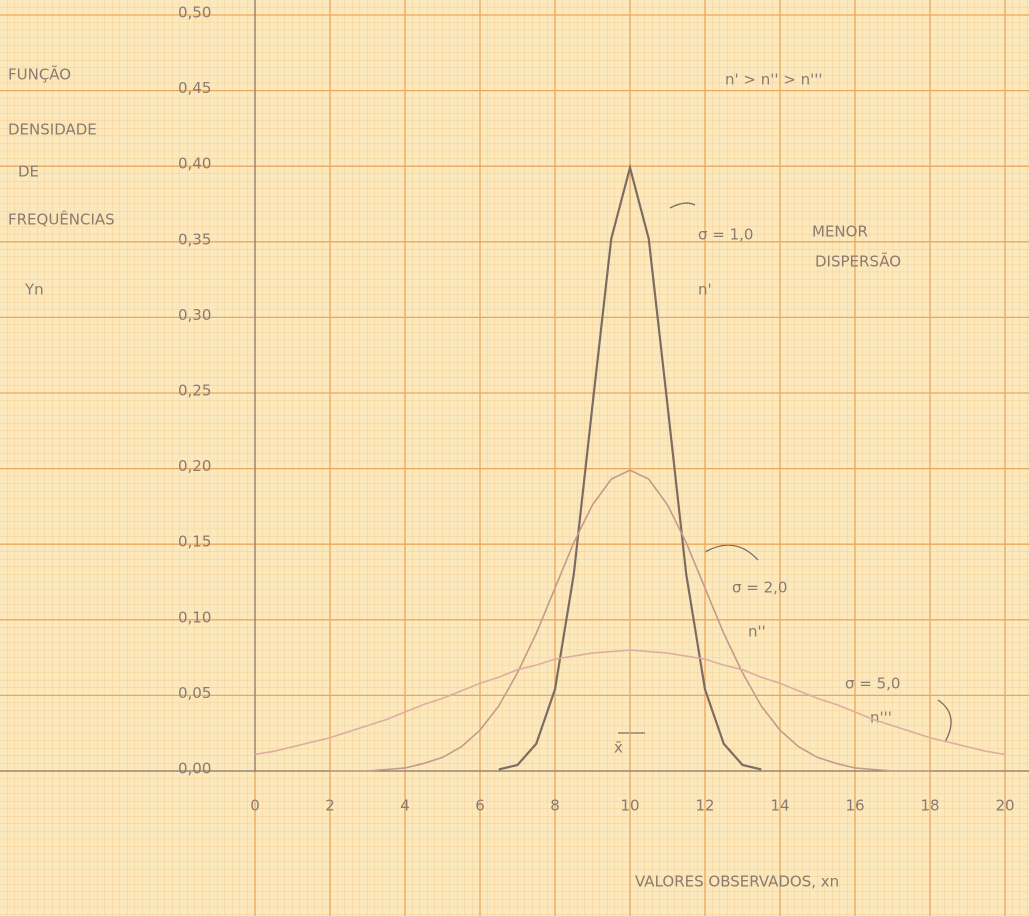  What do you see at coordinates (405, 806) in the screenshot?
I see `x-tick-label: 4` at bounding box center [405, 806].